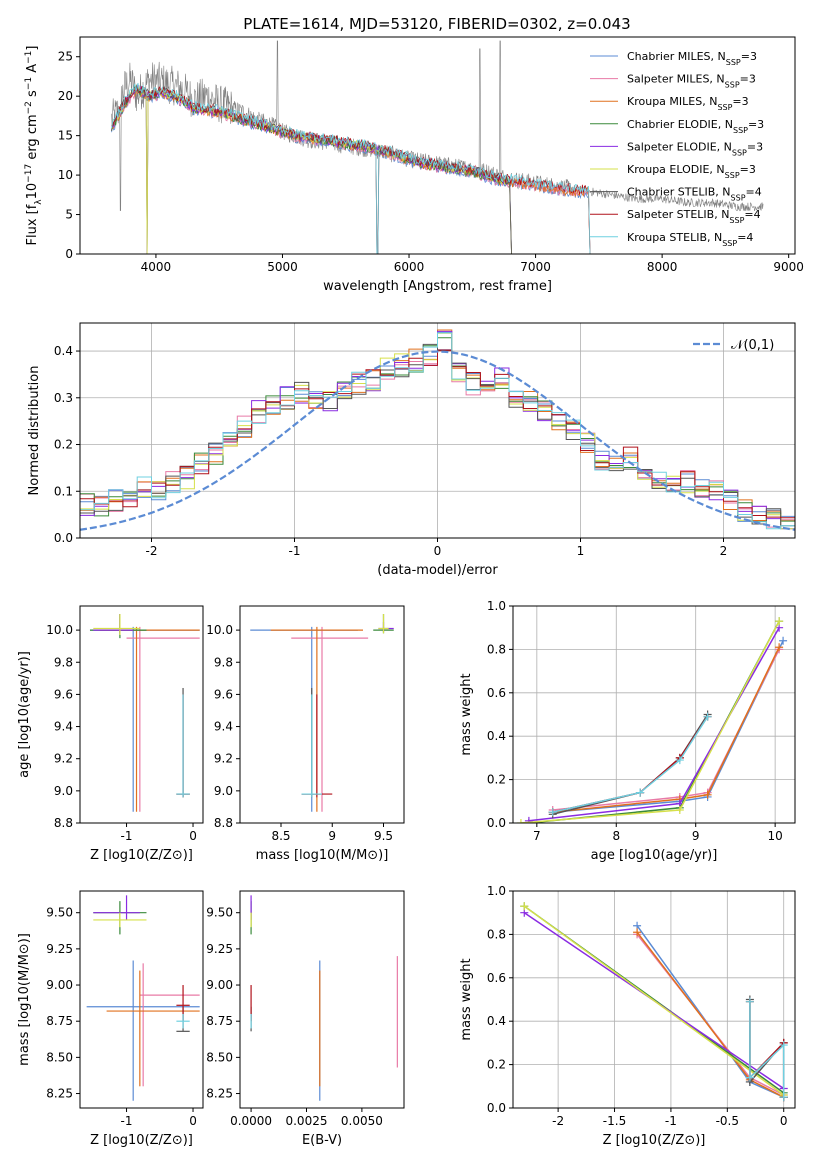 The height and width of the screenshot is (1170, 819). I want to click on point-kroupa-elodie, so click(120, 920).